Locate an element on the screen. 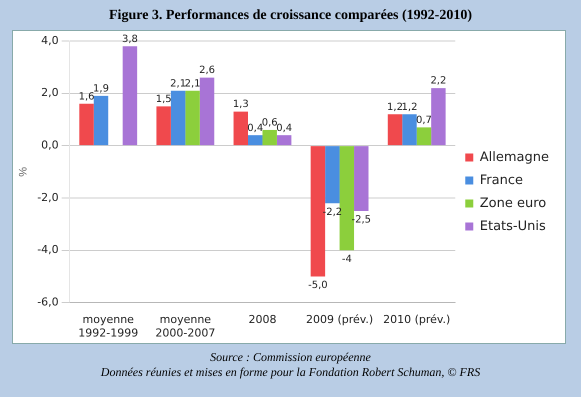 Image resolution: width=581 pixels, height=397 pixels. chart-title: Figure 3. Performances de croissance comparées (1992-2010) is located at coordinates (290, 16).